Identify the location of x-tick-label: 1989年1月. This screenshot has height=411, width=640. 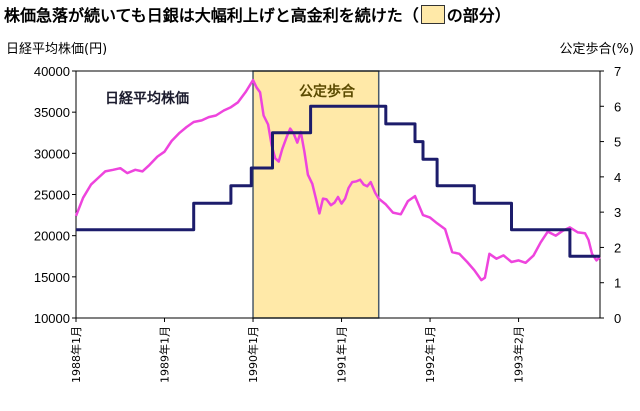
(165, 354).